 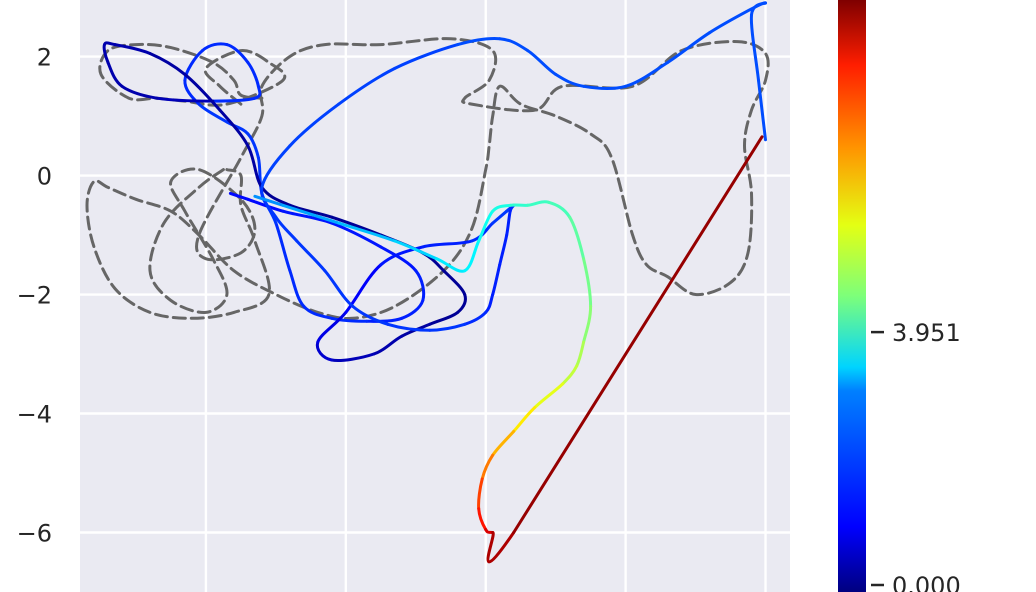 I want to click on colorbar-tick-label: 0.000, so click(x=926, y=582).